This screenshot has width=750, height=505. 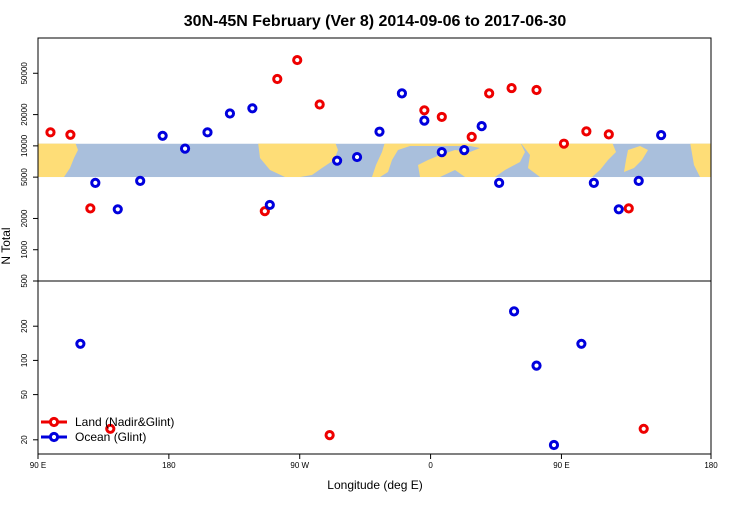 I want to click on y-tick-label: 2000, so click(x=24, y=218).